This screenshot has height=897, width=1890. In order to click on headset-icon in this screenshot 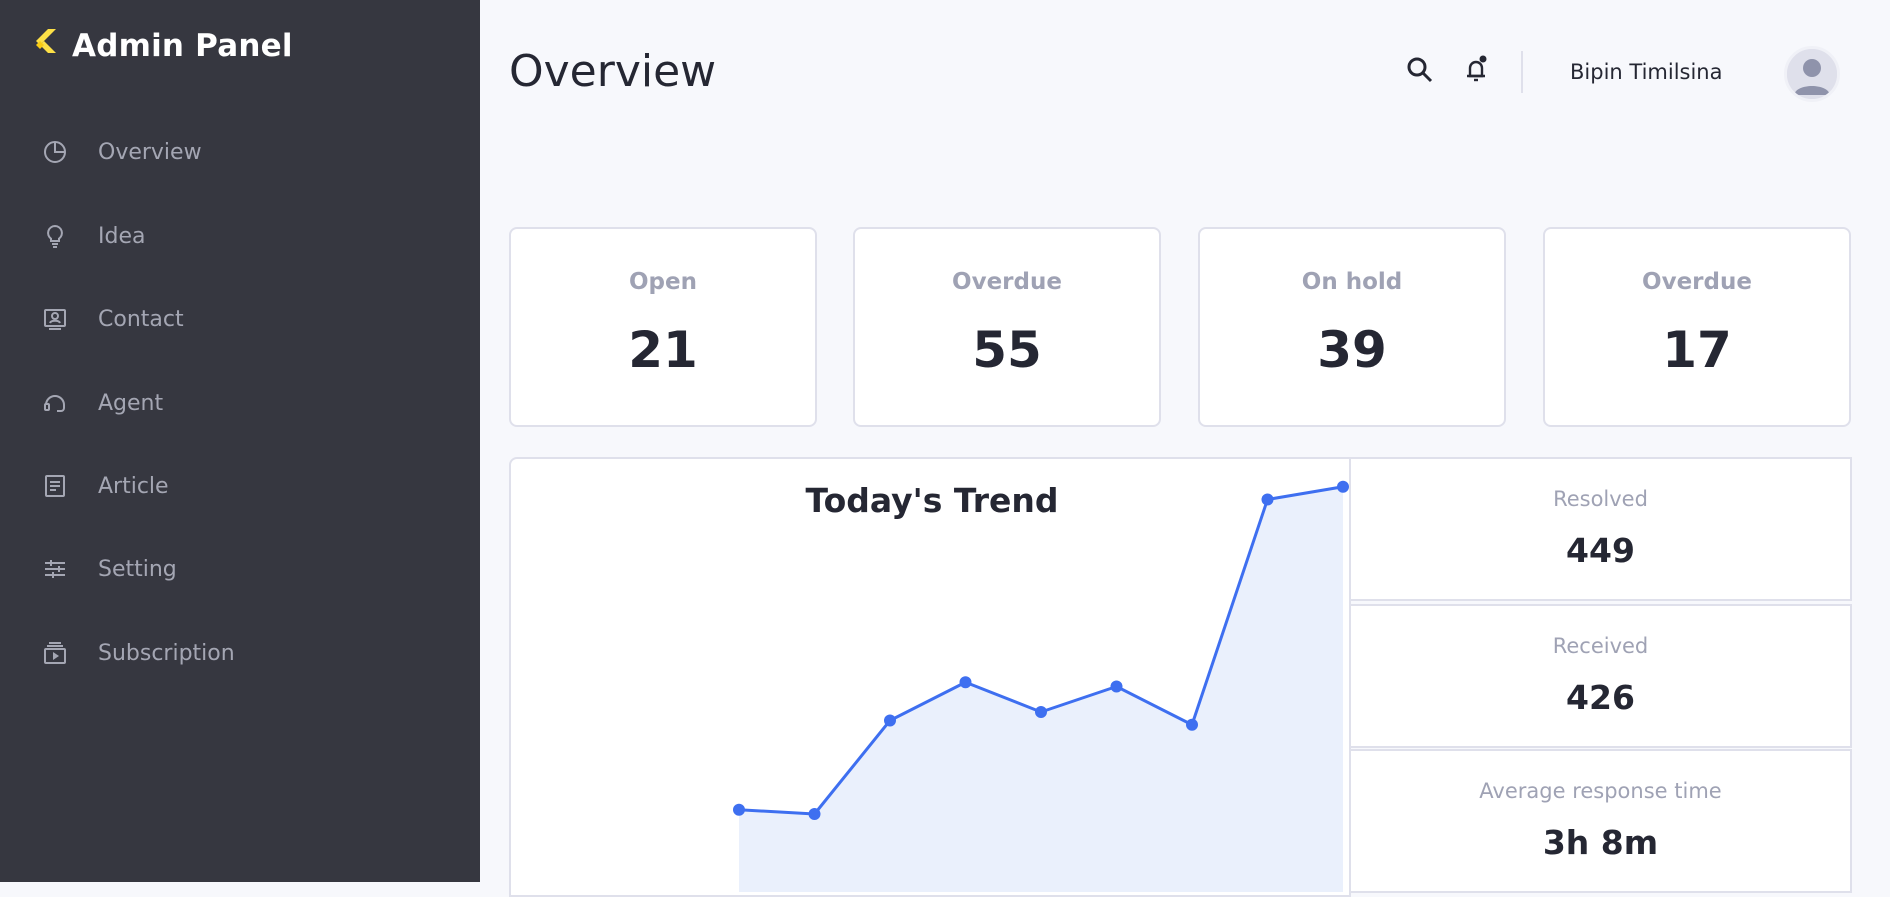, I will do `click(55, 403)`.